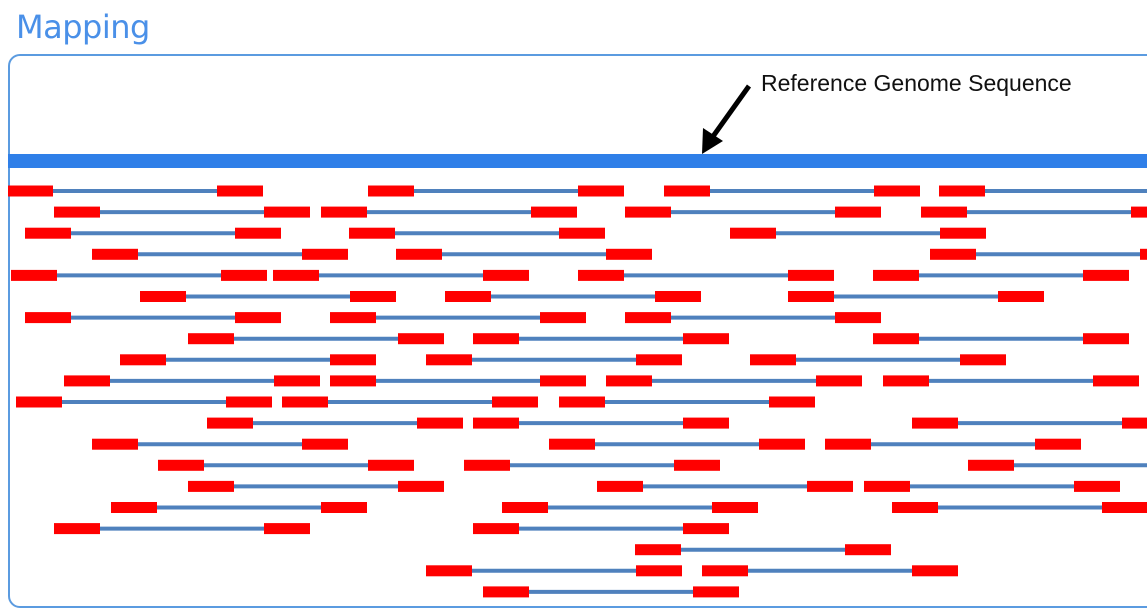  What do you see at coordinates (729, 114) in the screenshot?
I see `arrow-shaft` at bounding box center [729, 114].